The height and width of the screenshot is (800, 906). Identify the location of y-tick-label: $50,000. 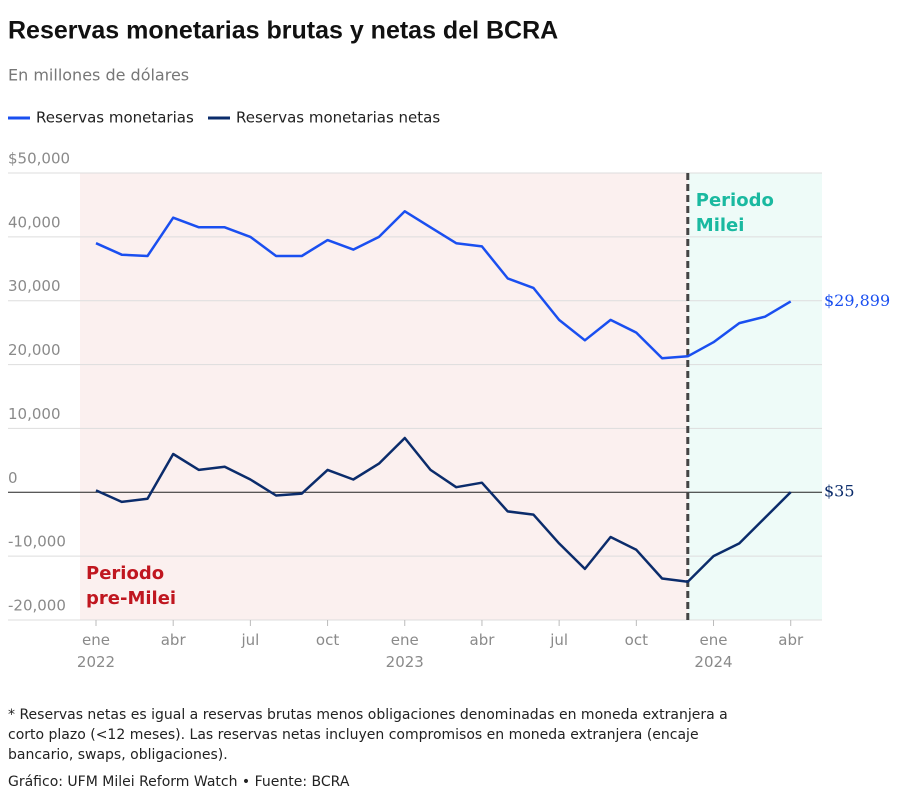
(39, 159).